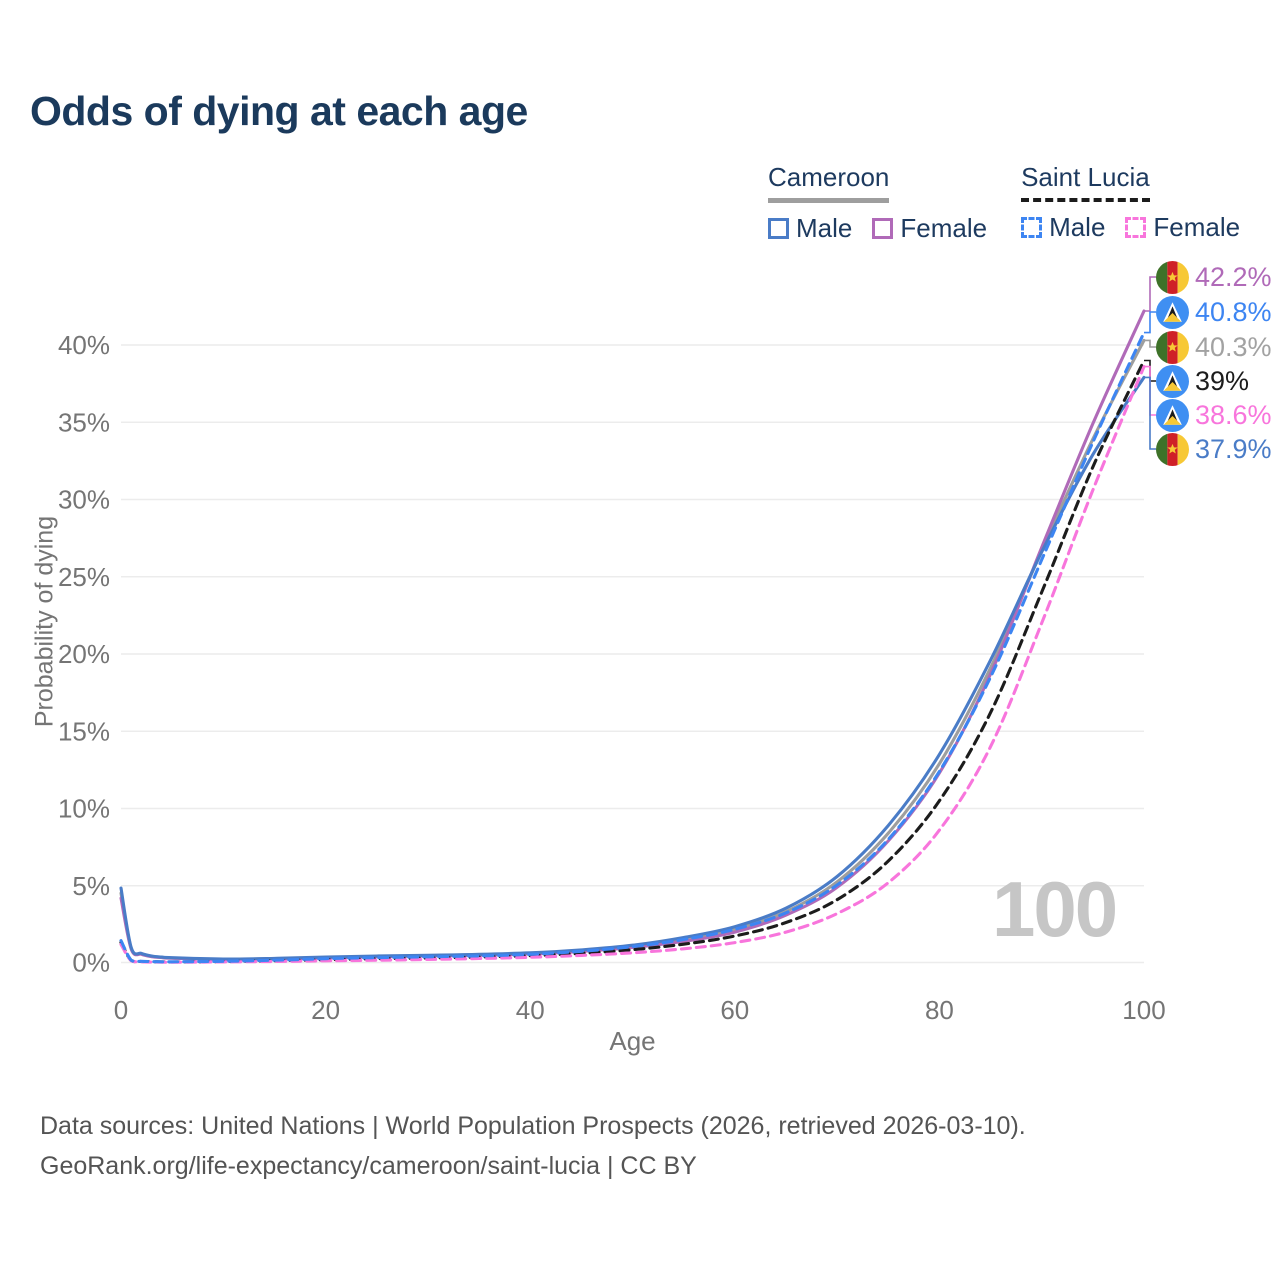  What do you see at coordinates (84, 500) in the screenshot?
I see `y-tick-label: 30%` at bounding box center [84, 500].